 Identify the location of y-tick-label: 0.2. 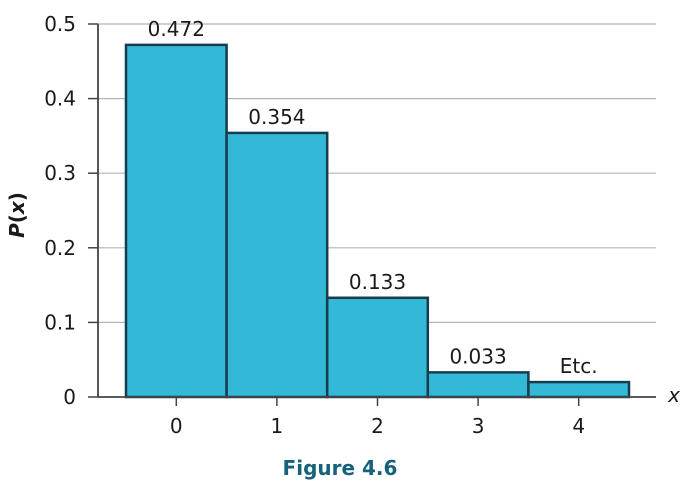
(60, 248).